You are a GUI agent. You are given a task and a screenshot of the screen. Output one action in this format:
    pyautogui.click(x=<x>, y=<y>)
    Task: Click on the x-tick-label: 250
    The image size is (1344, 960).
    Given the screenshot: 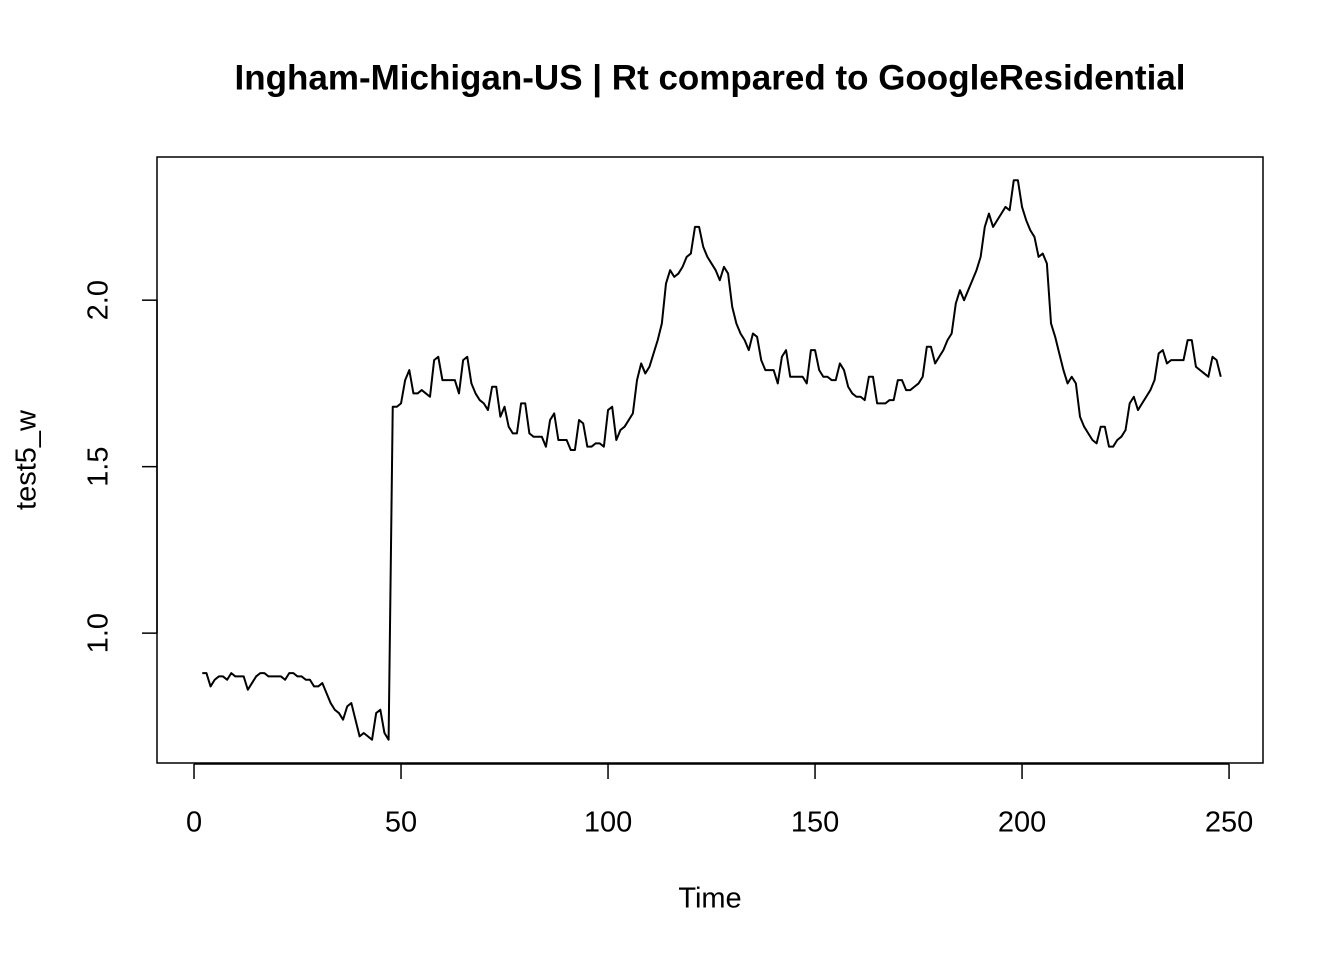 What is the action you would take?
    pyautogui.click(x=1229, y=823)
    